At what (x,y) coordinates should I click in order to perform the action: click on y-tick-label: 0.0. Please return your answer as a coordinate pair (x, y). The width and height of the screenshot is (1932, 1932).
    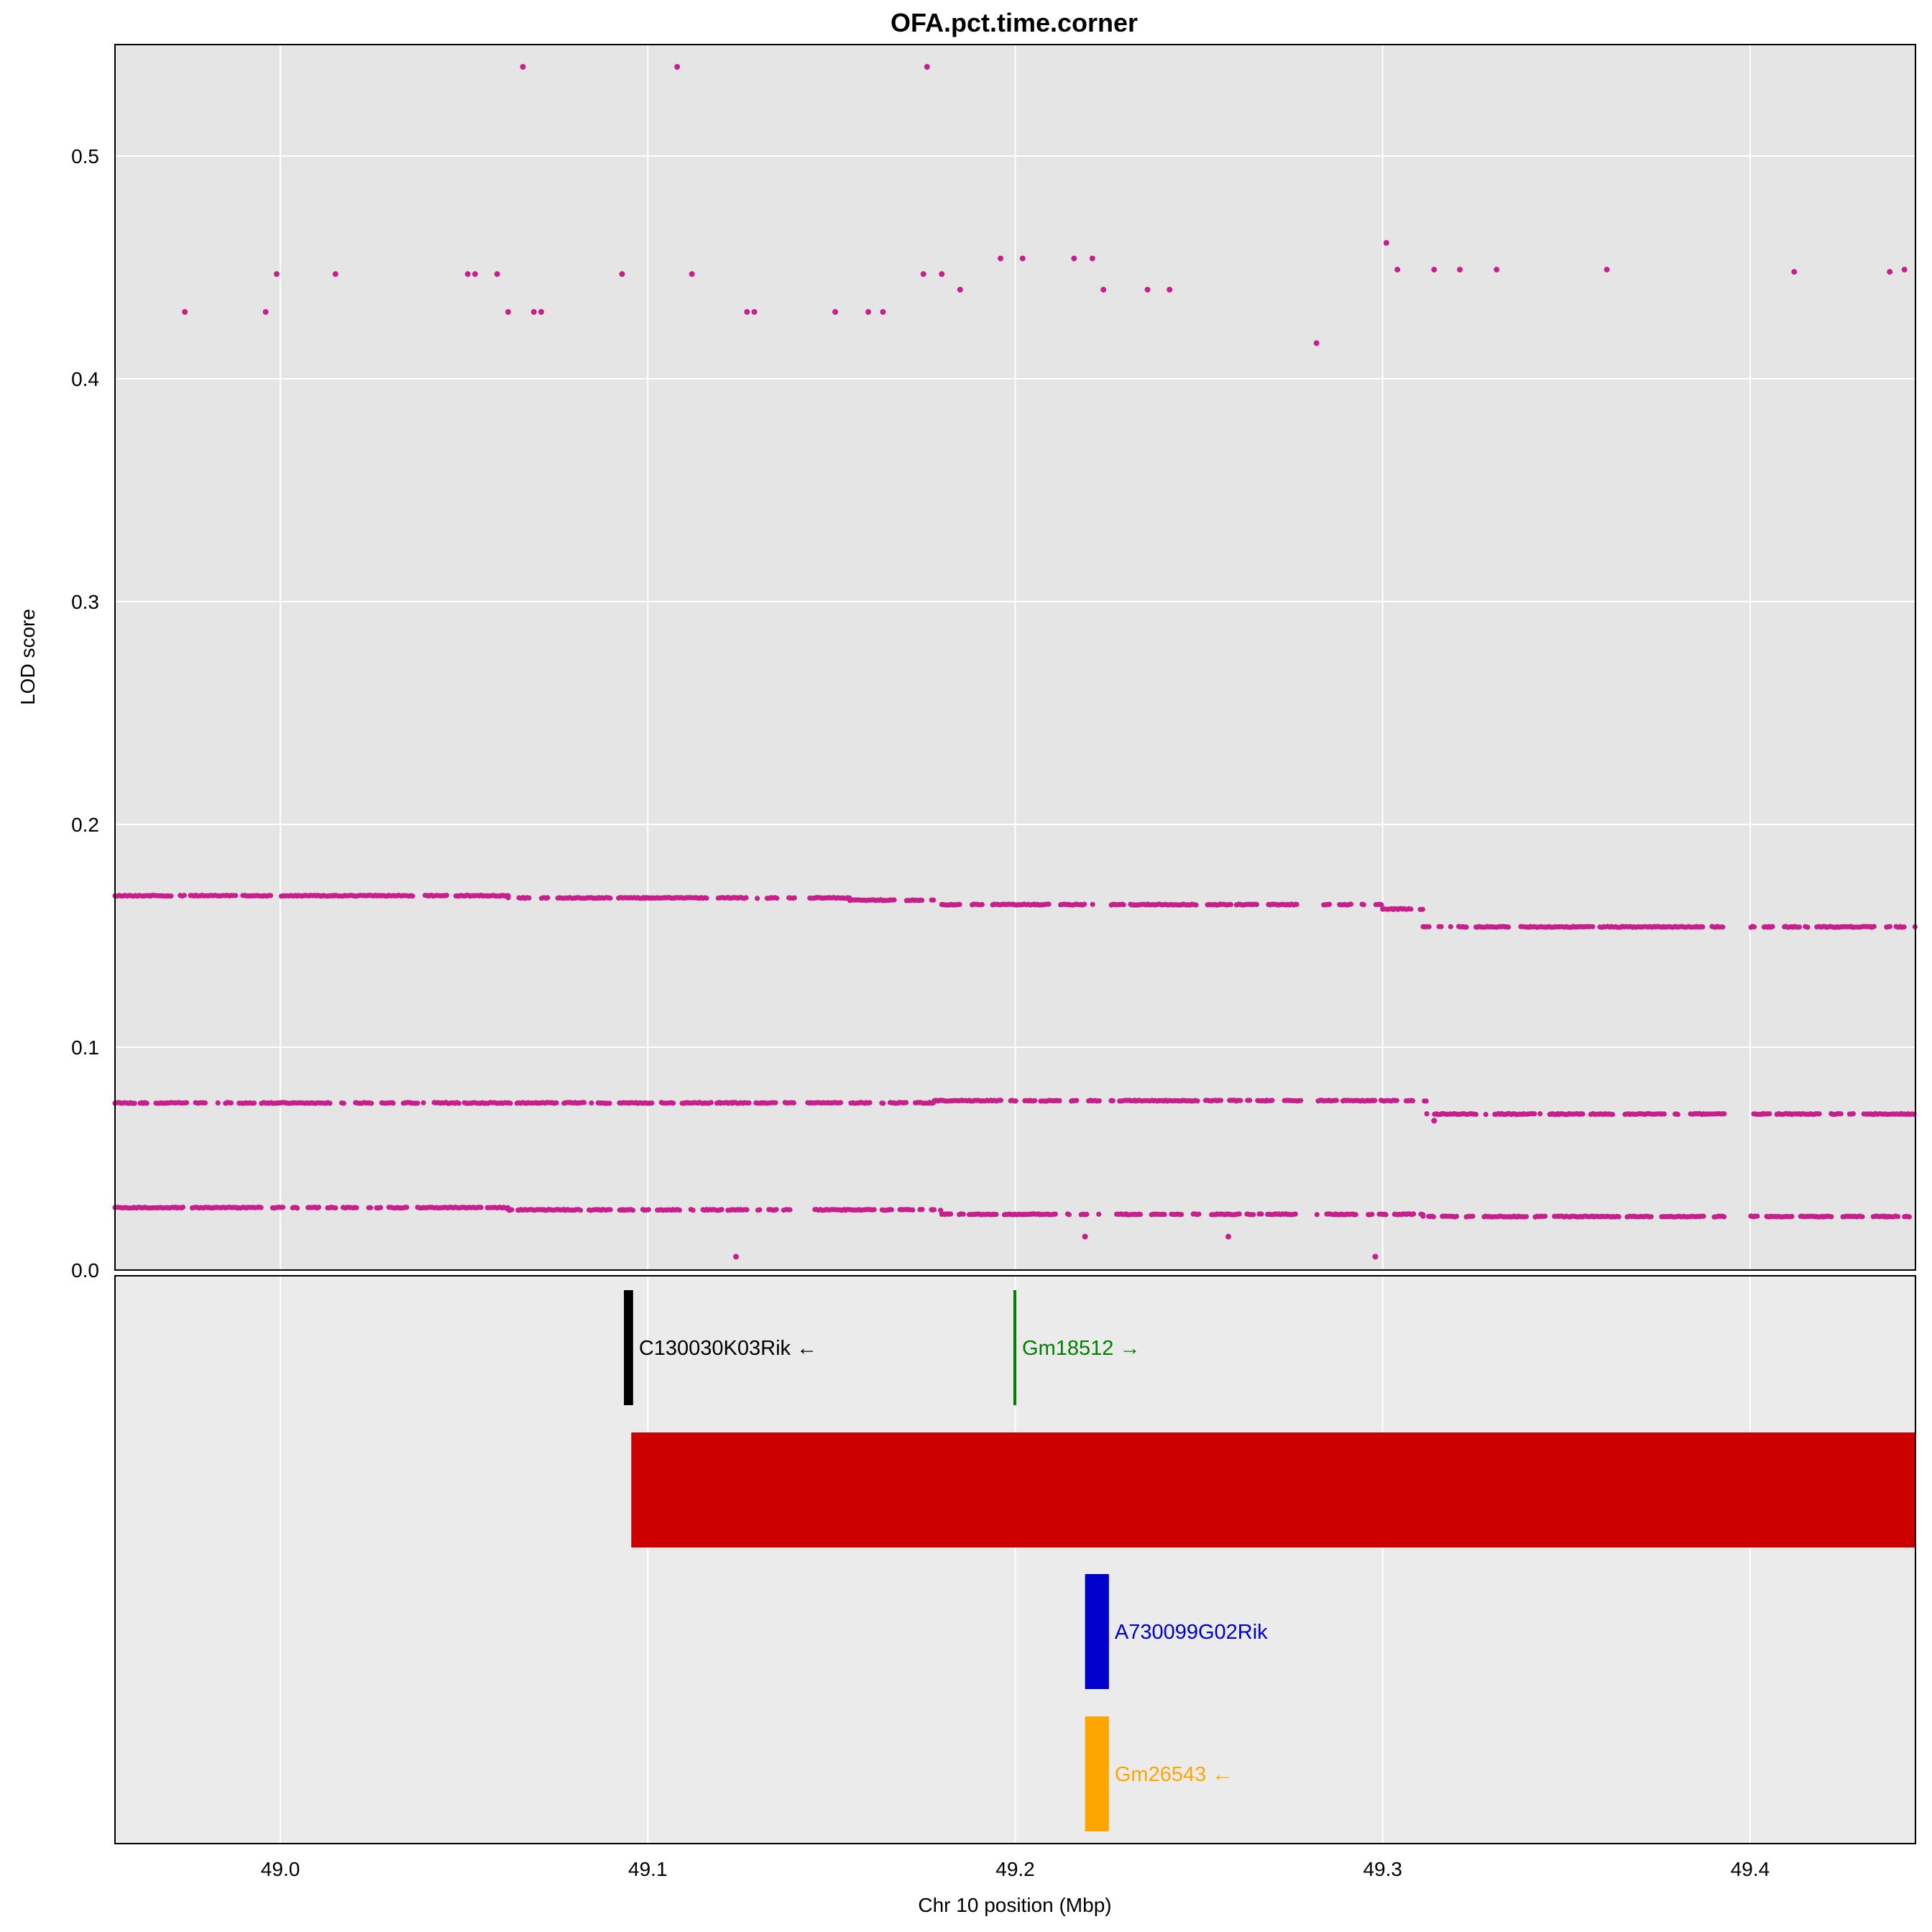
    Looking at the image, I should click on (85, 1270).